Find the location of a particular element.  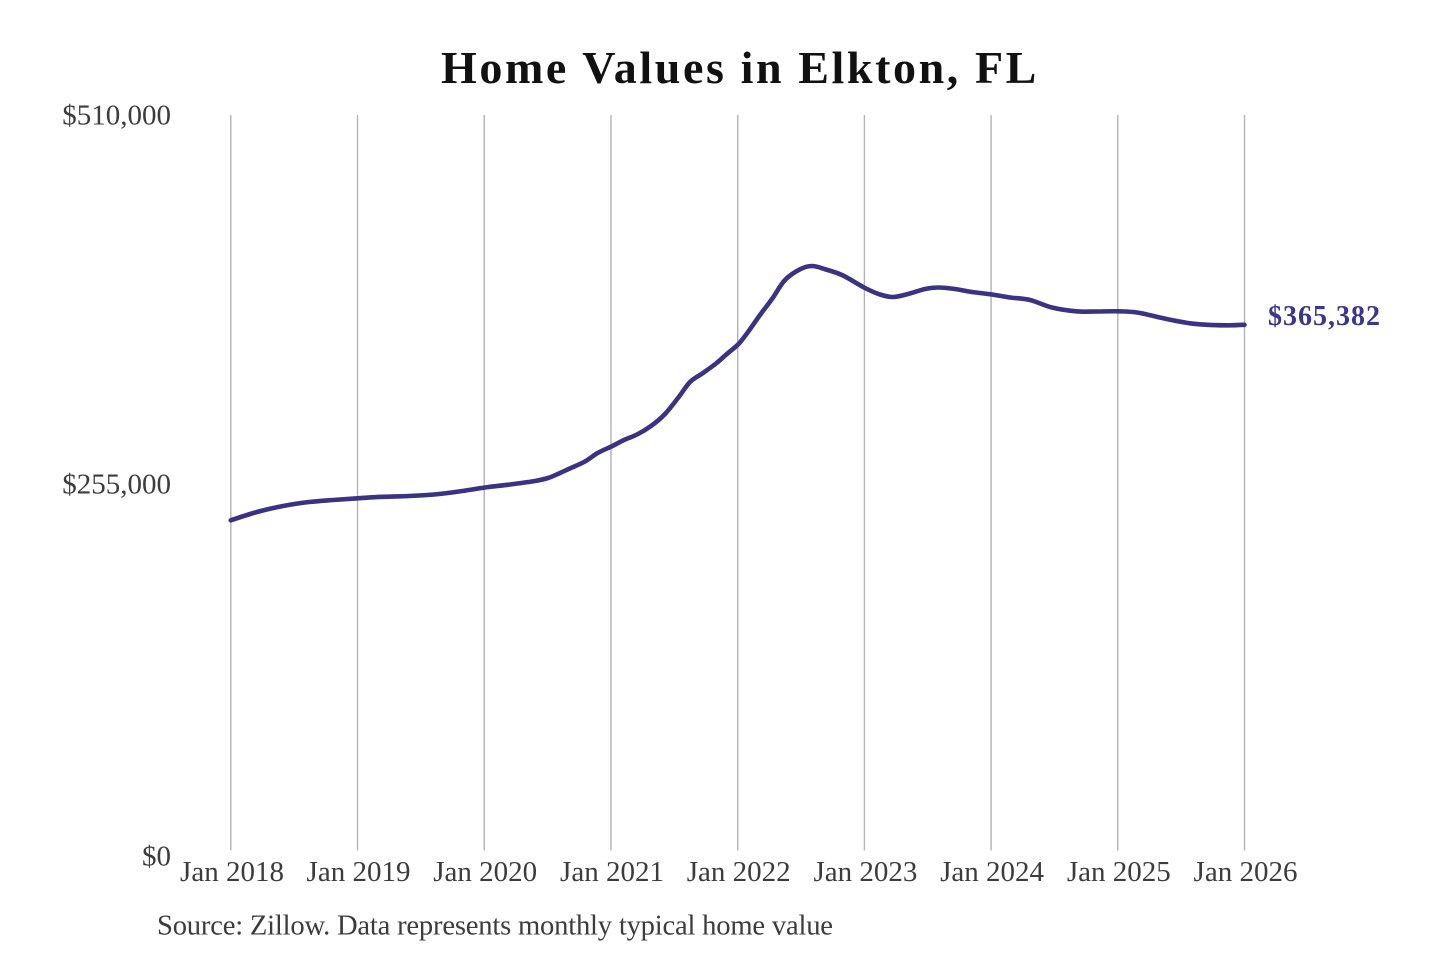

svg-text: Jan 2019 is located at coordinates (359, 872).